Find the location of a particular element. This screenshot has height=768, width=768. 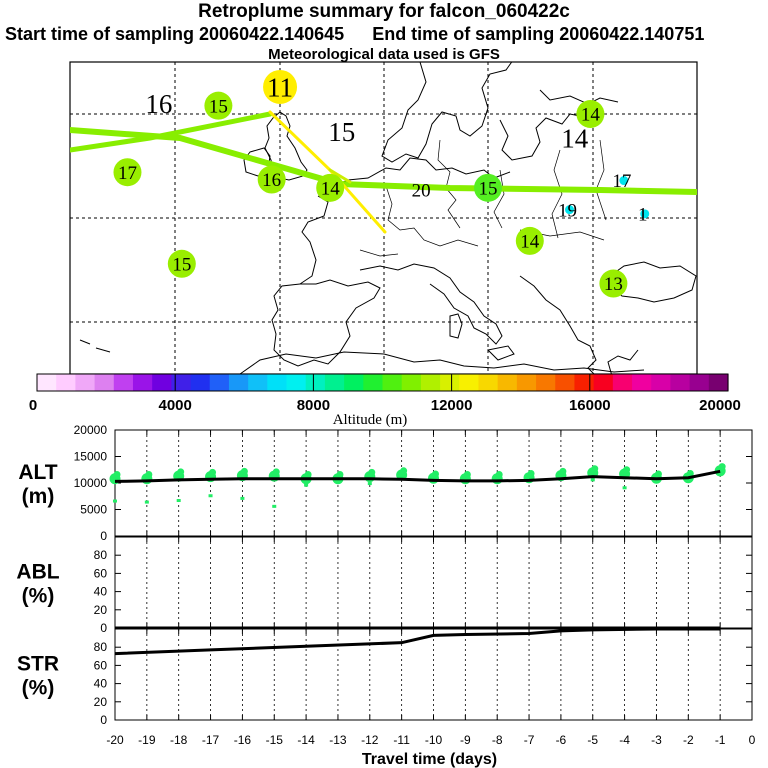

map-label-3: 15 is located at coordinates (341, 132).